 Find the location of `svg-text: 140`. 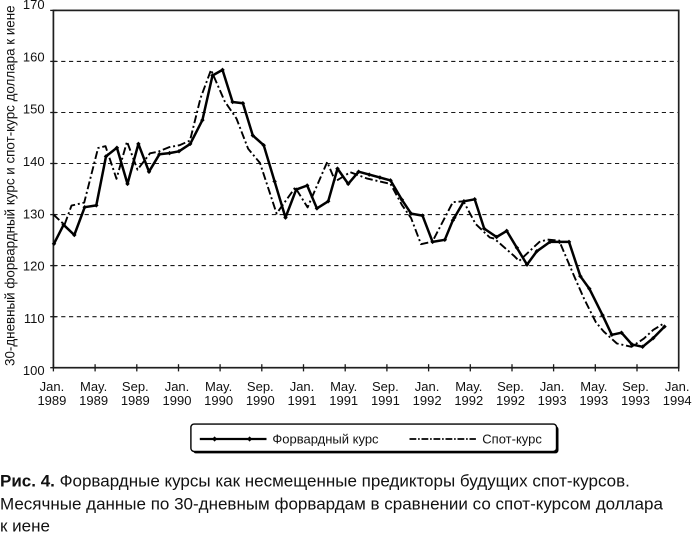

svg-text: 140 is located at coordinates (34, 161).